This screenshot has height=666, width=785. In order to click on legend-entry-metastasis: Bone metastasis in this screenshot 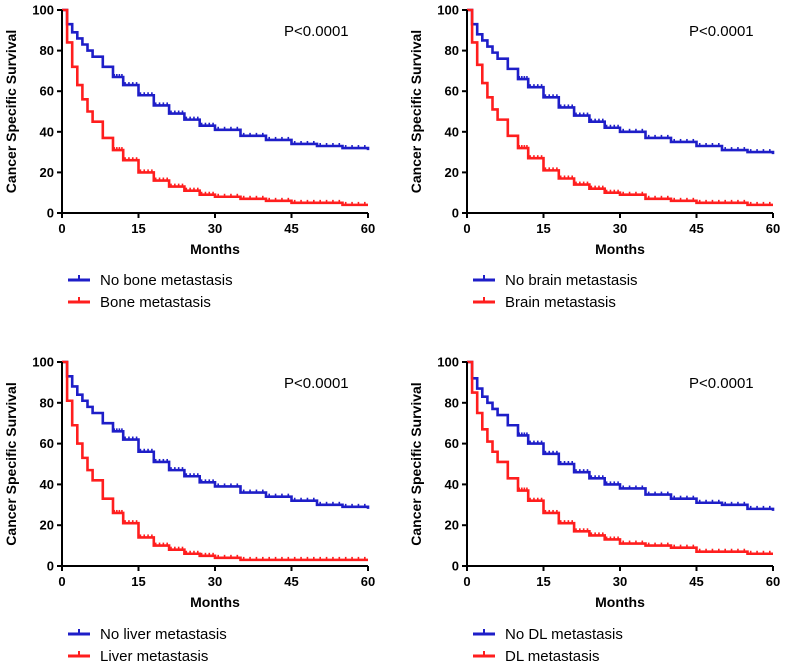, I will do `click(139, 302)`.